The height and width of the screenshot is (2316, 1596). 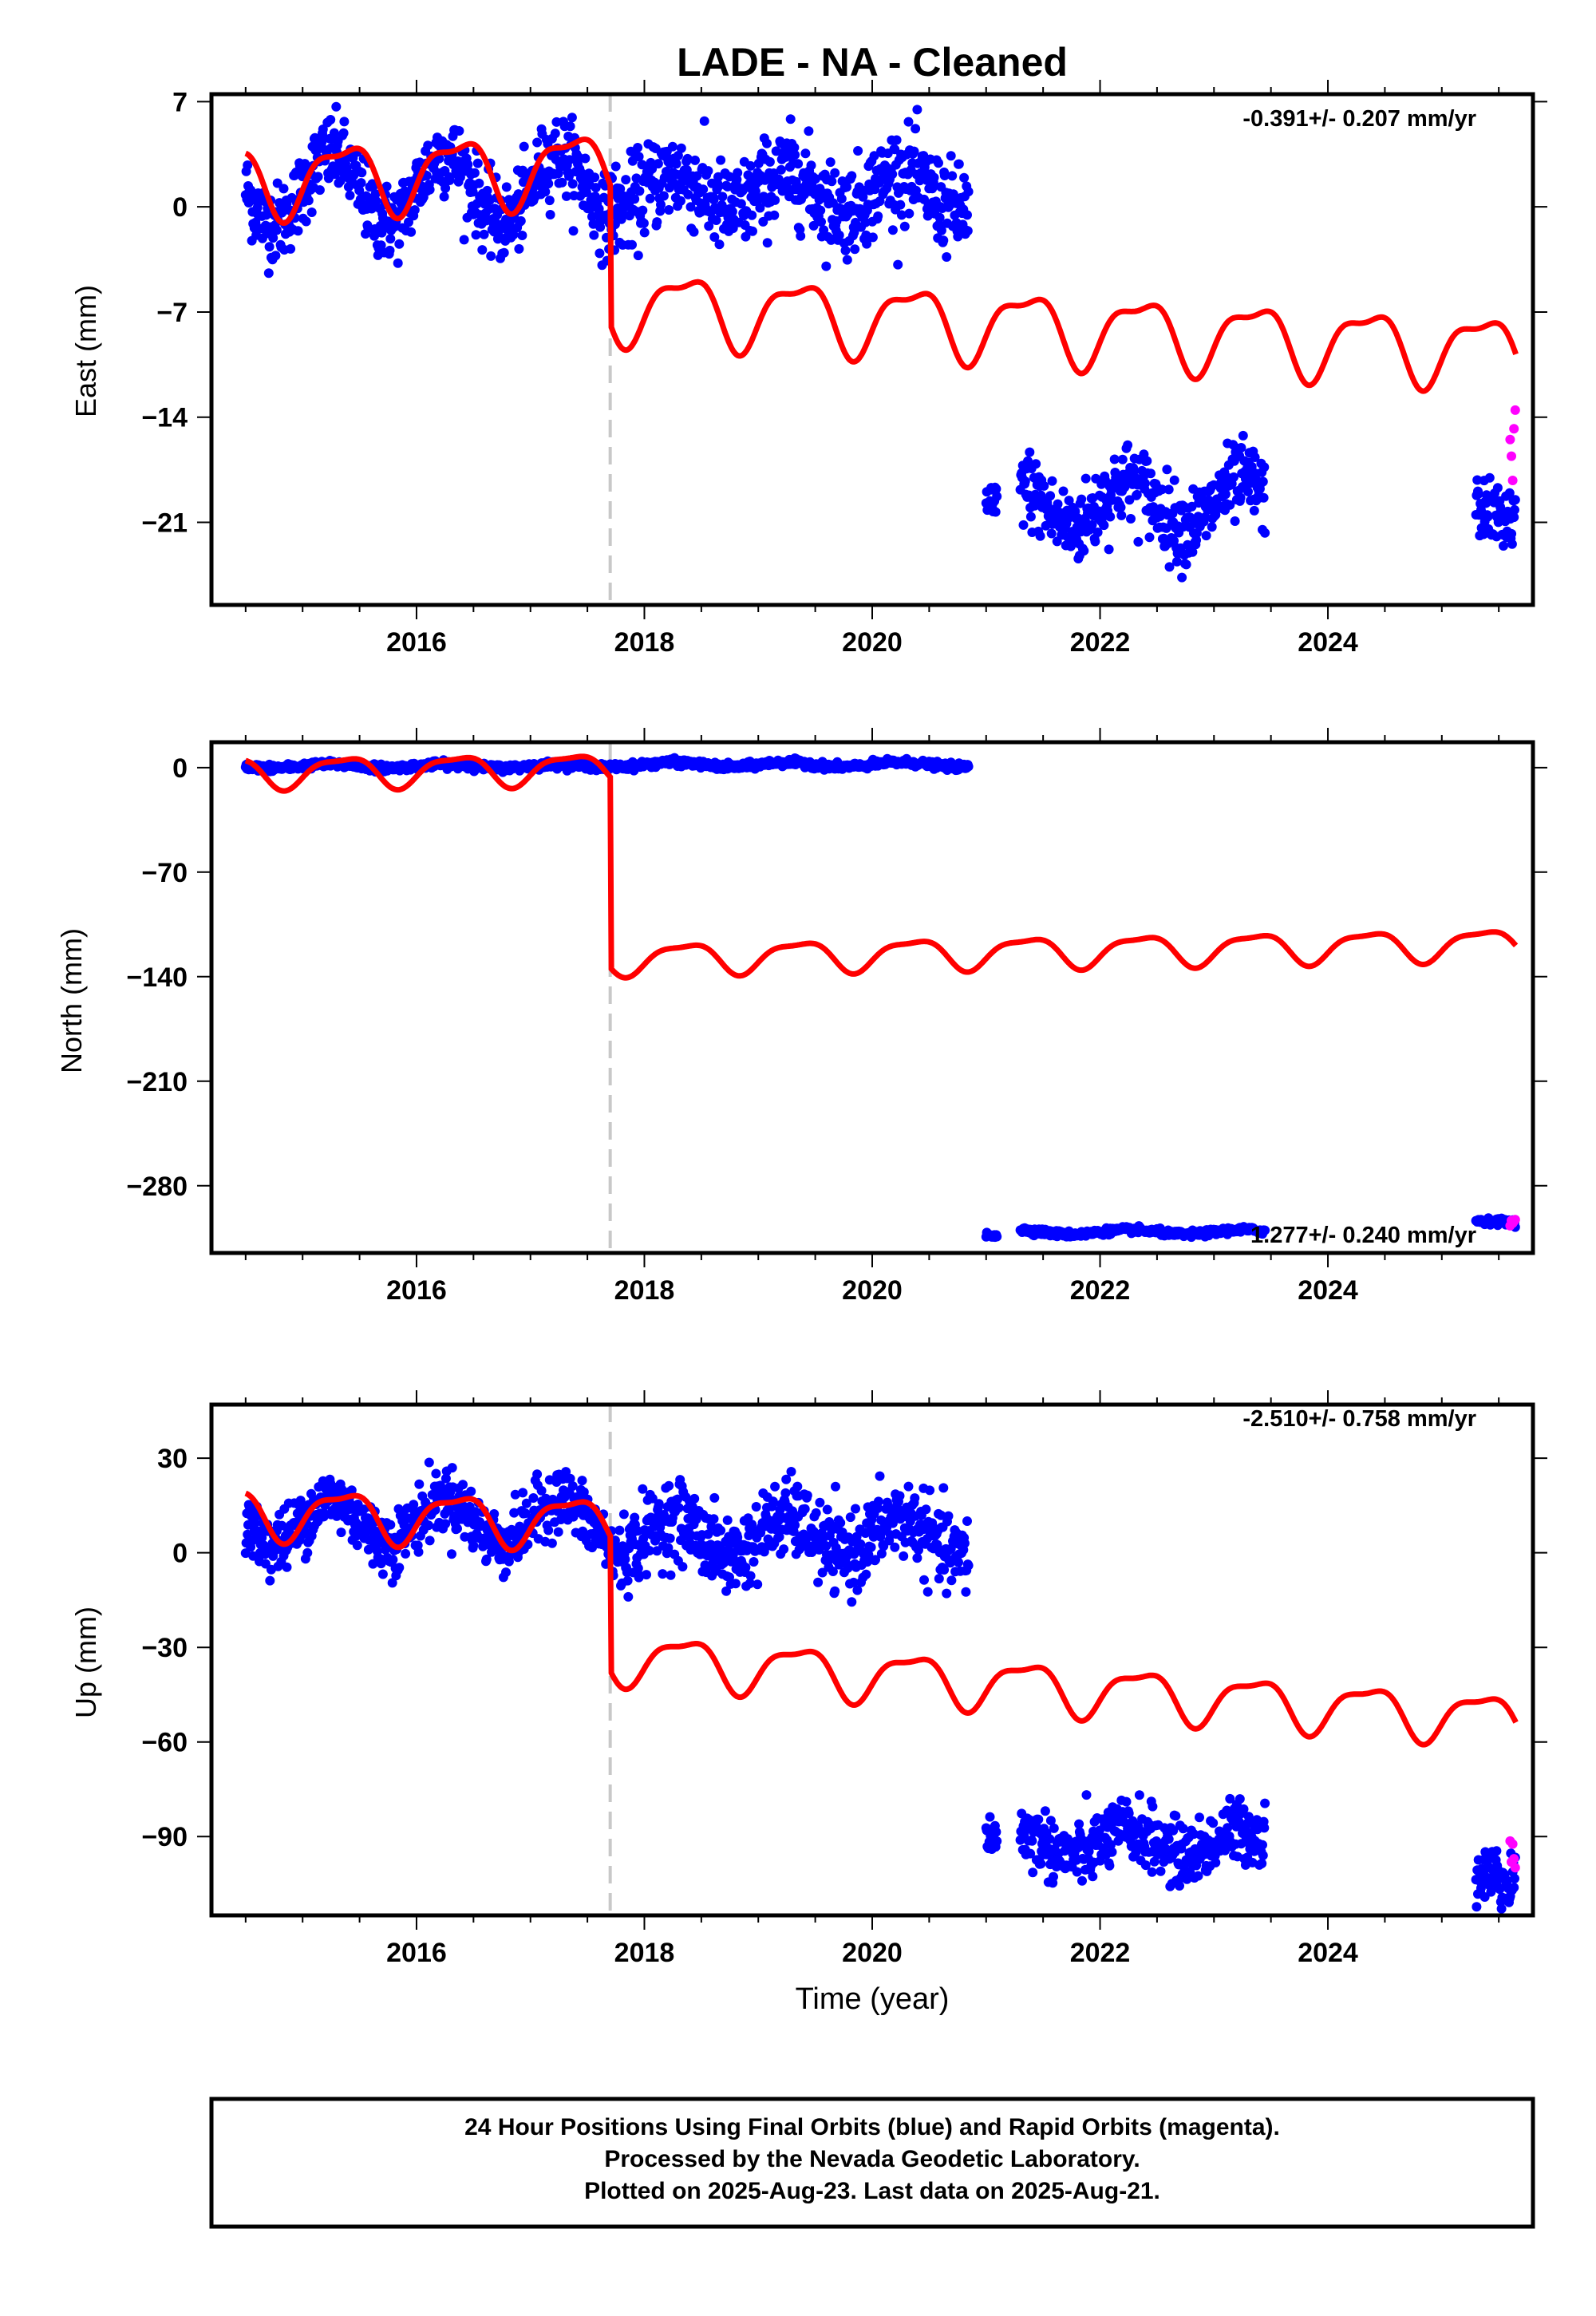 What do you see at coordinates (172, 313) in the screenshot?
I see `y-tick-label: −7` at bounding box center [172, 313].